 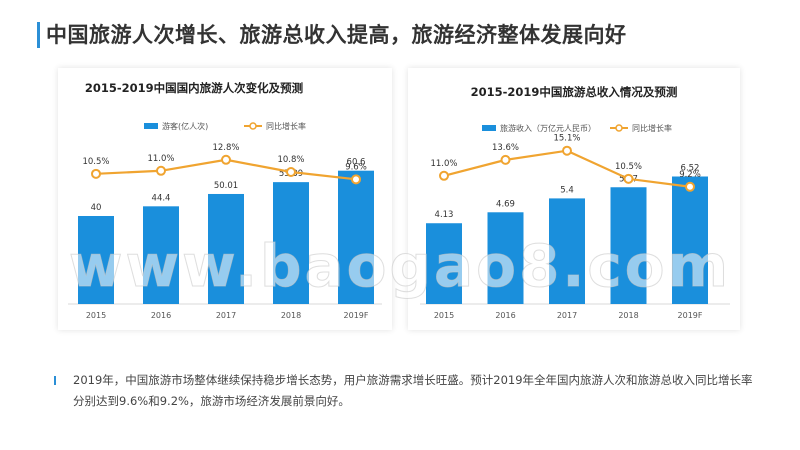 What do you see at coordinates (443, 164) in the screenshot?
I see `growth-label-2015: 11.0%` at bounding box center [443, 164].